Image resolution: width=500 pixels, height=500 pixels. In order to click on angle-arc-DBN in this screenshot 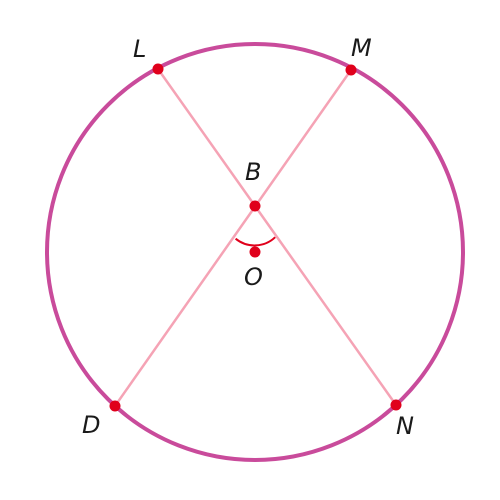, I will do `click(255, 241)`.